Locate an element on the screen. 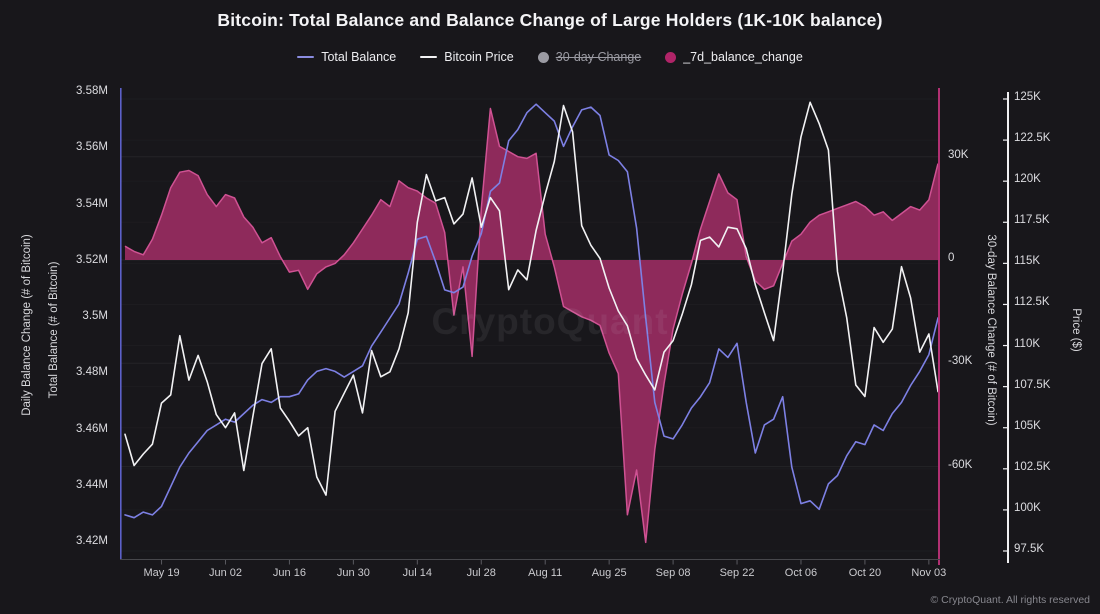 This screenshot has height=614, width=1100. price-axis-tick: 102.5K is located at coordinates (1032, 466).